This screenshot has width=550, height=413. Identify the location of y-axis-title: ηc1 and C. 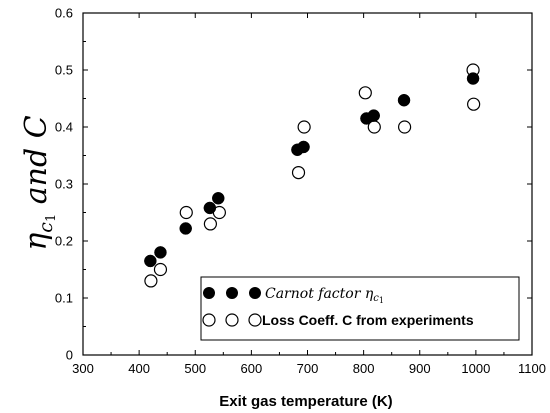
(39, 182).